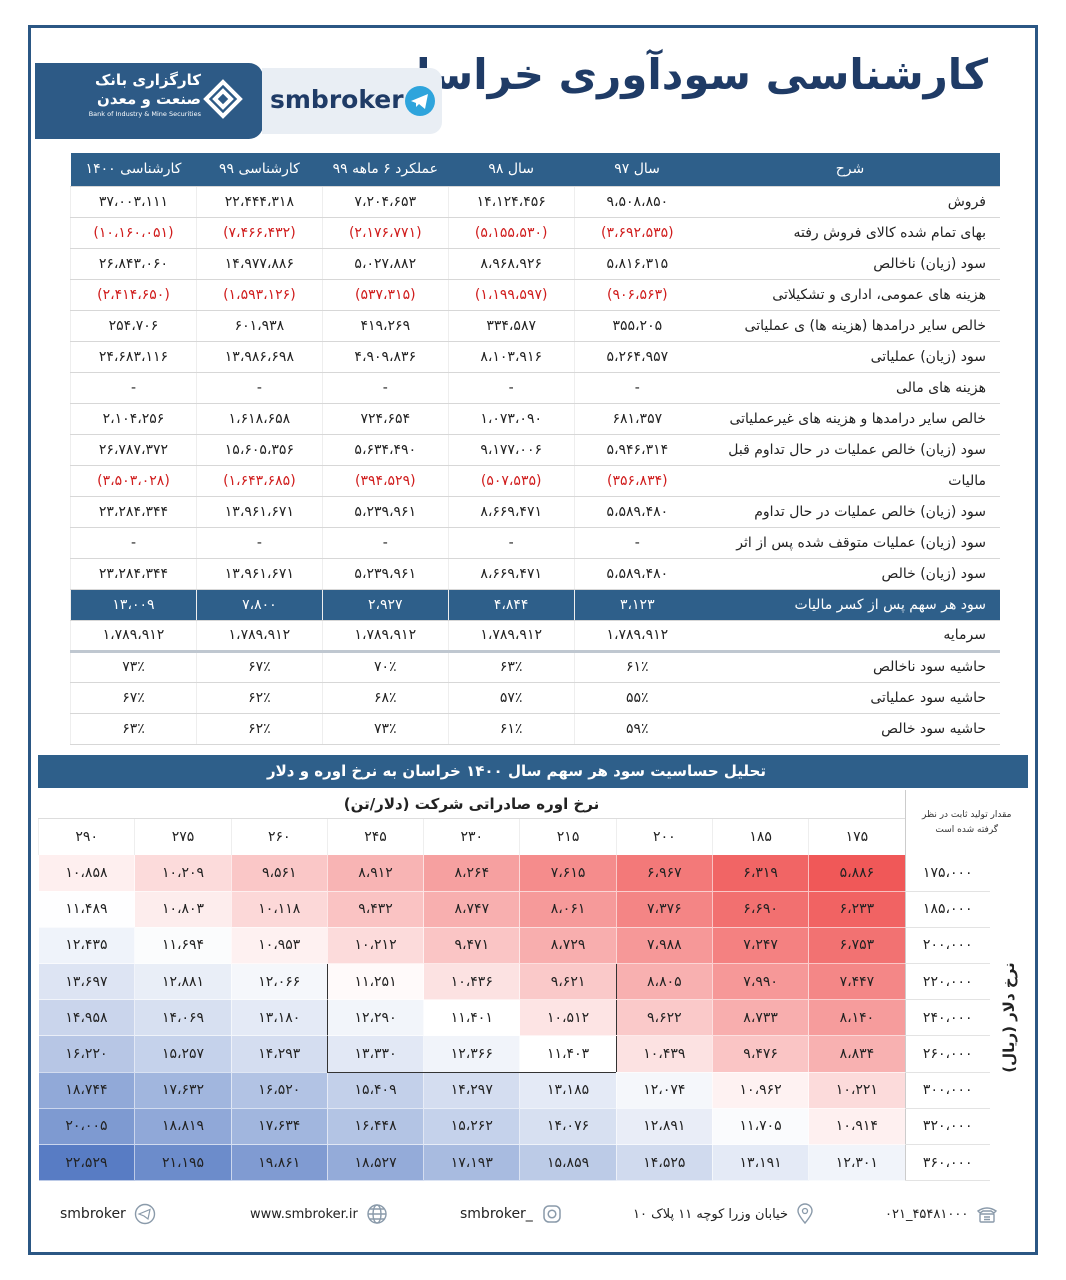 The image size is (1066, 1280). What do you see at coordinates (568, 1090) in the screenshot?
I see `grid-cell: ۱۳،۱۸۵` at bounding box center [568, 1090].